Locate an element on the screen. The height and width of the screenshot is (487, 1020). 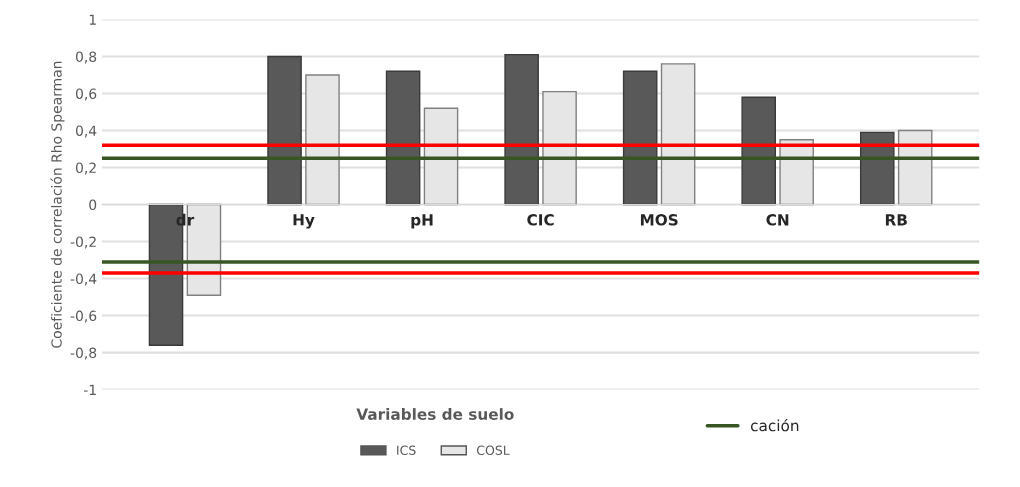
legend-label: COSL is located at coordinates (493, 450).